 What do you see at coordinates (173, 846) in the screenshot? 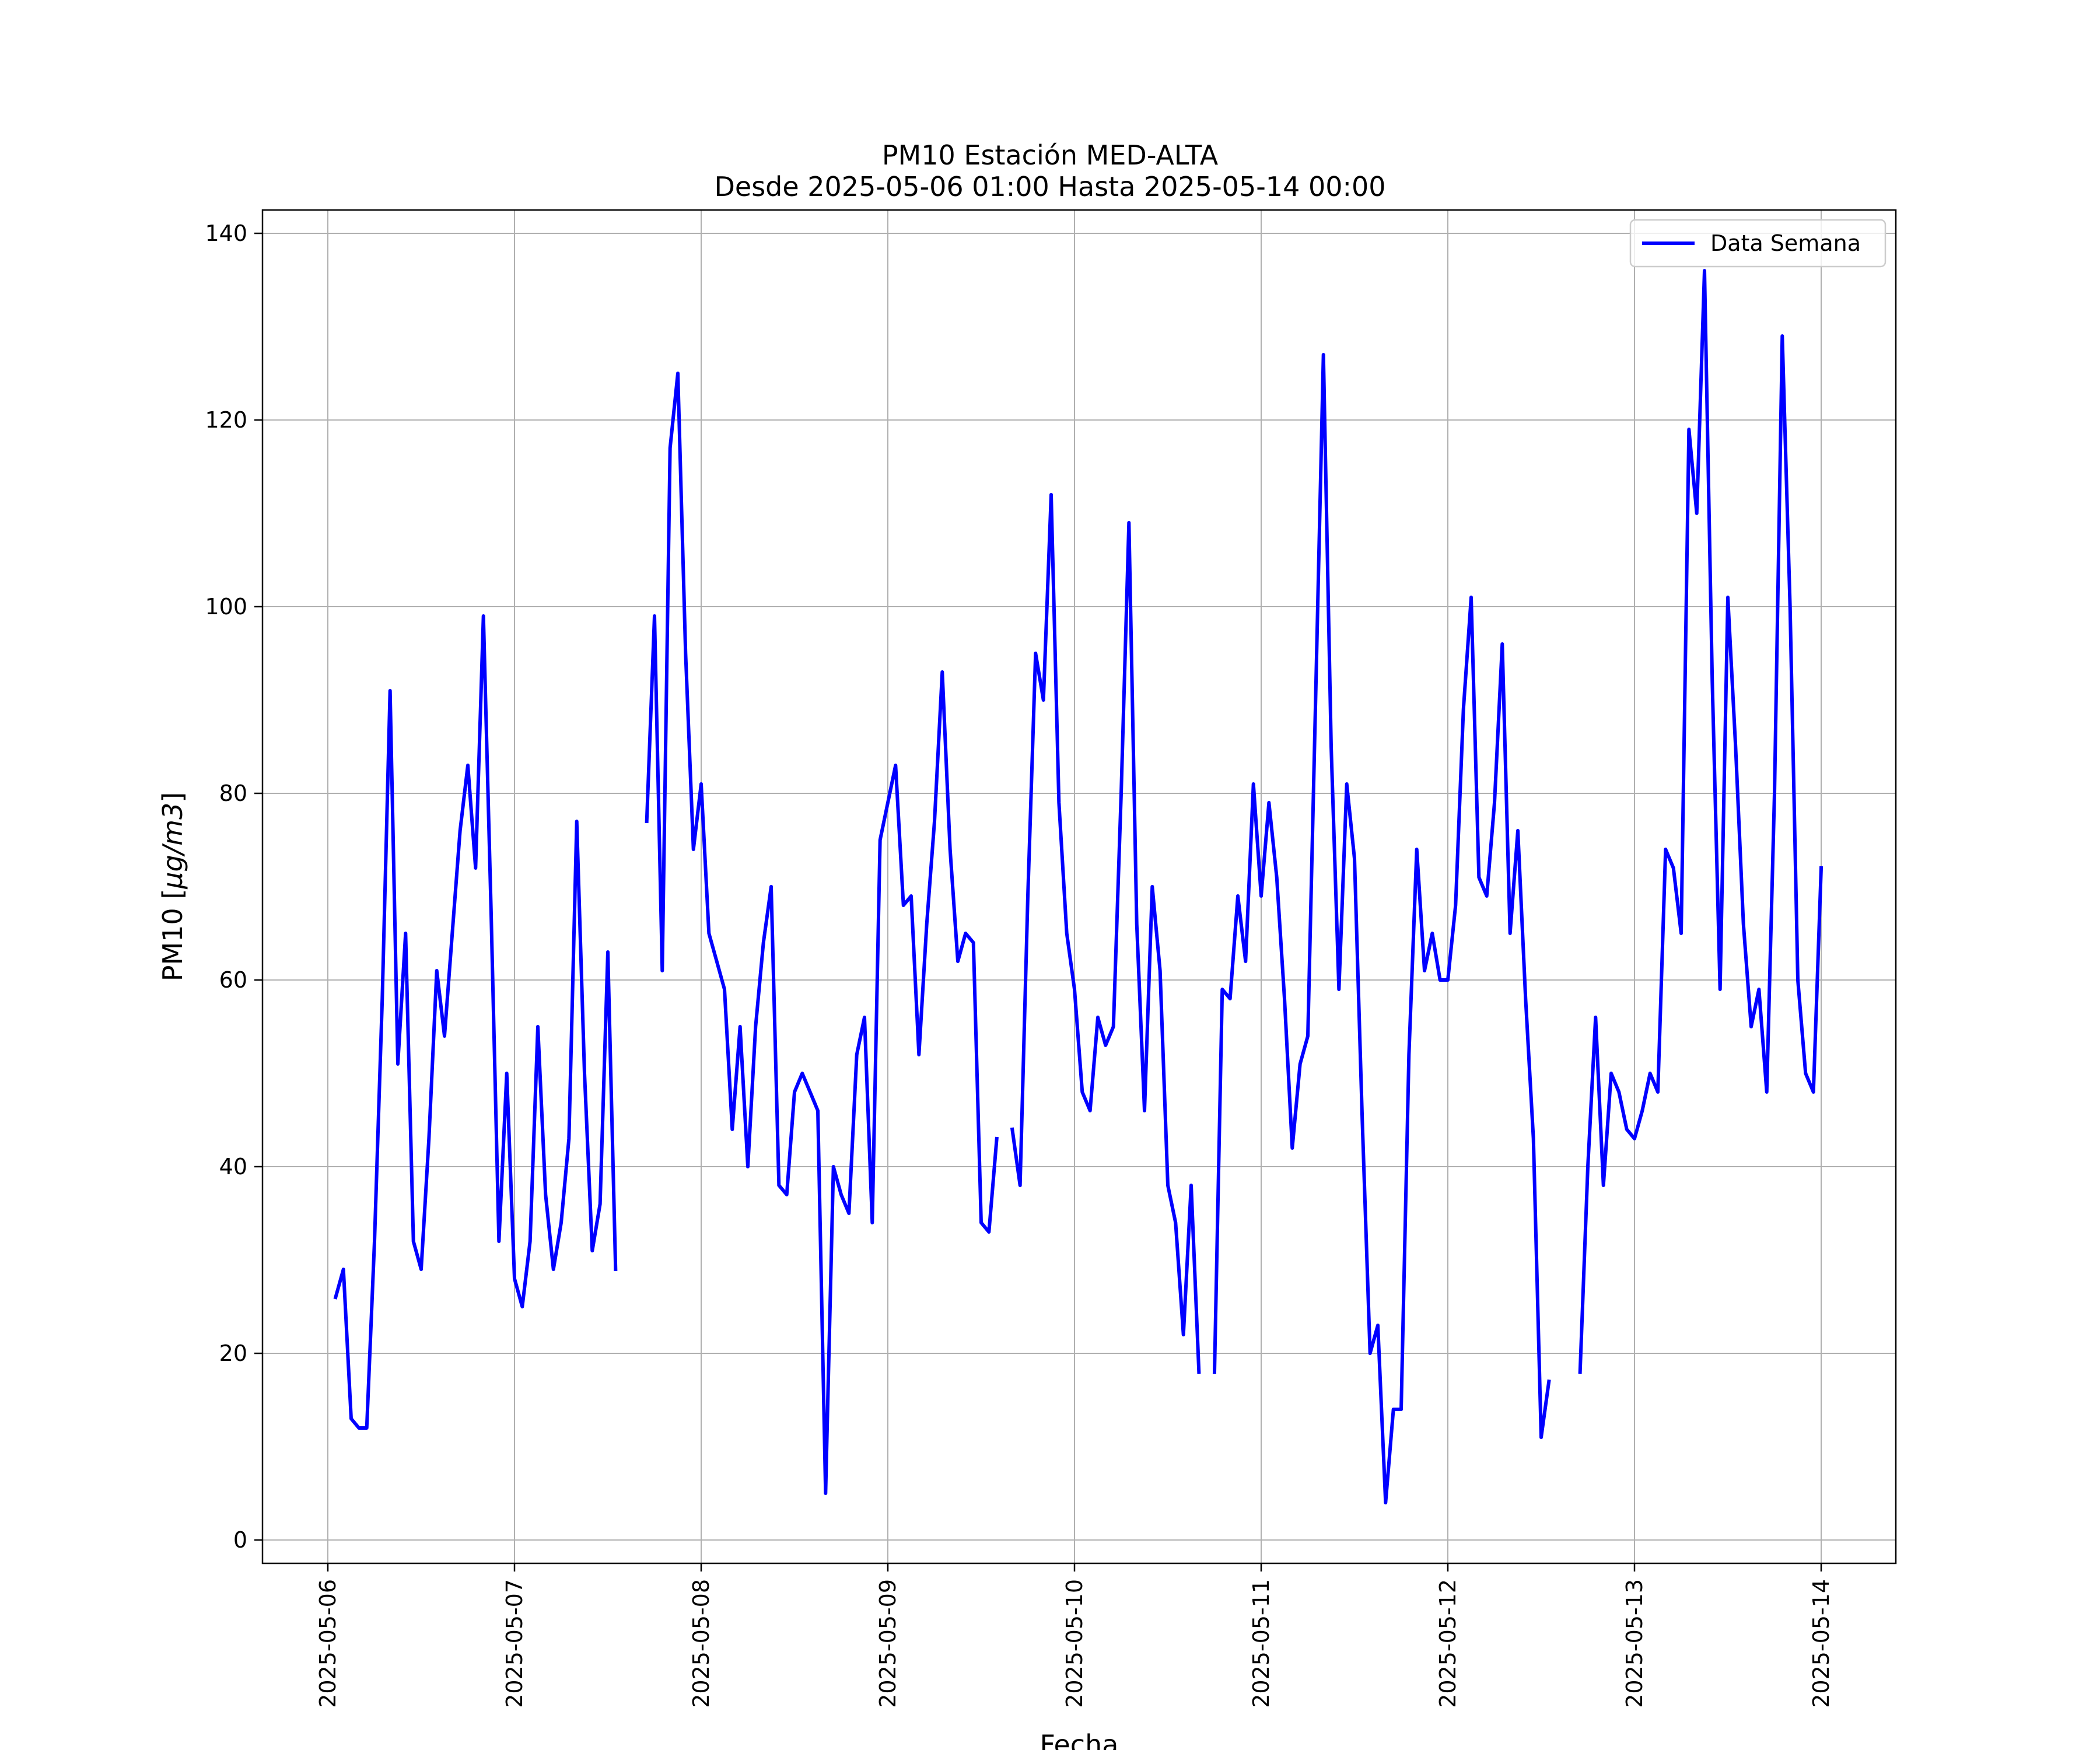
I see `y-axis-label-units: μg/m3` at bounding box center [173, 846].